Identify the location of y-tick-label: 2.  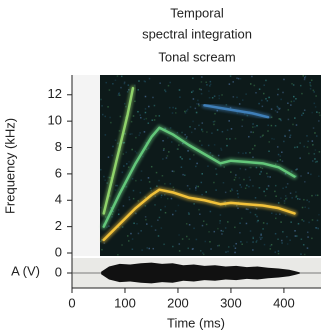
(58, 225).